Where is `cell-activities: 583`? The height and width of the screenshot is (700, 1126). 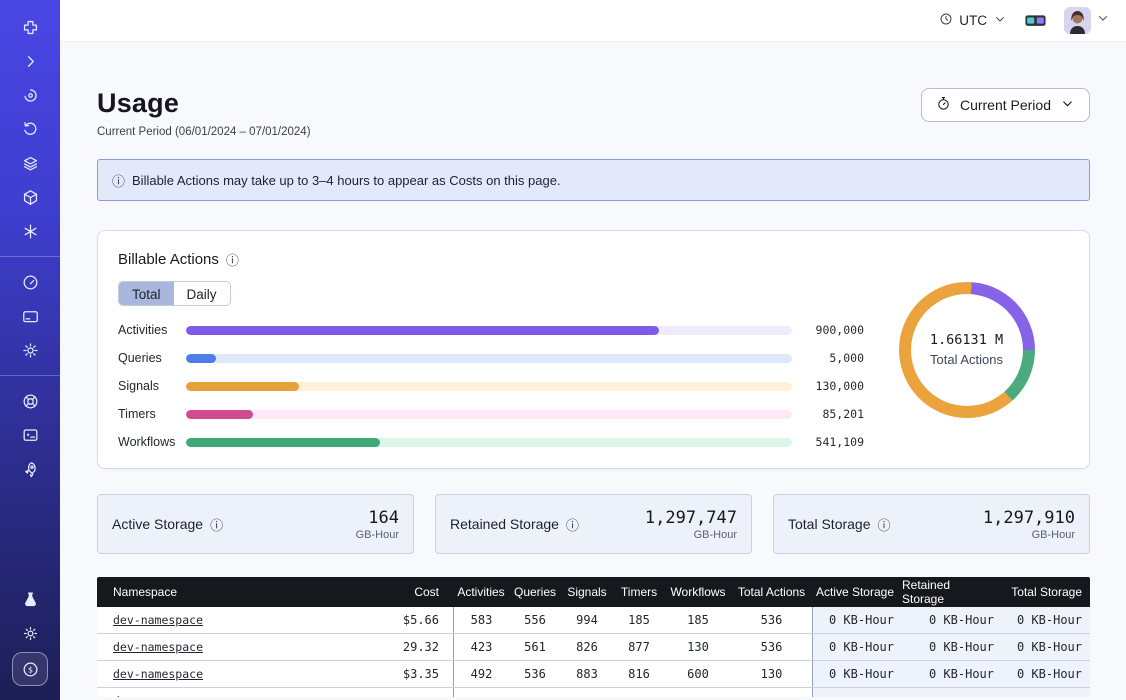
cell-activities: 583 is located at coordinates (481, 620).